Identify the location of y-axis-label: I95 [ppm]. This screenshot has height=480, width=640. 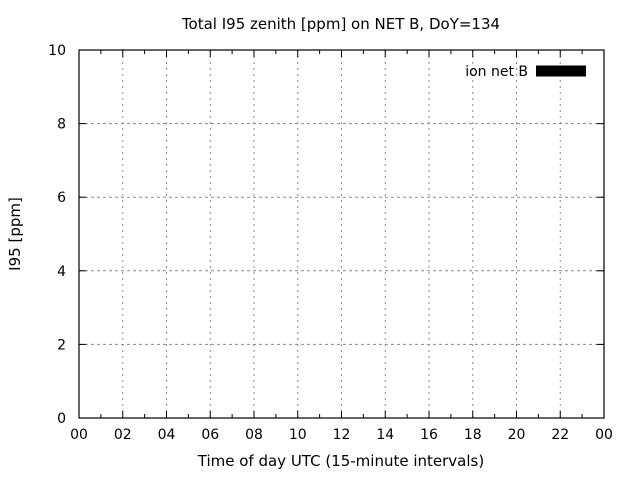
(15, 234).